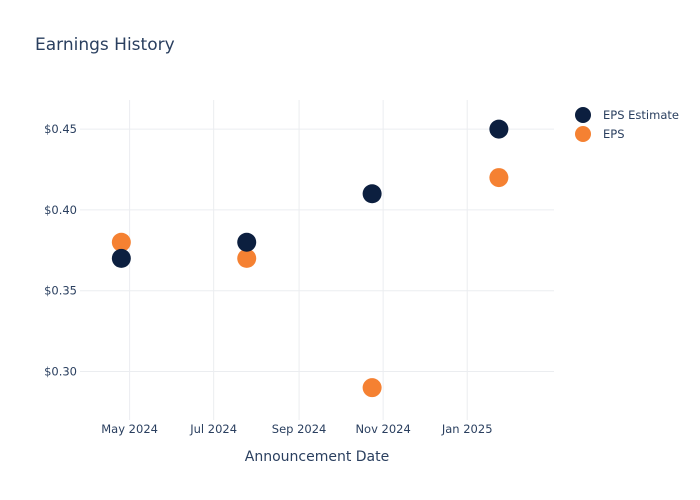 The height and width of the screenshot is (500, 700). I want to click on x-tick-label: Nov 2024, so click(382, 429).